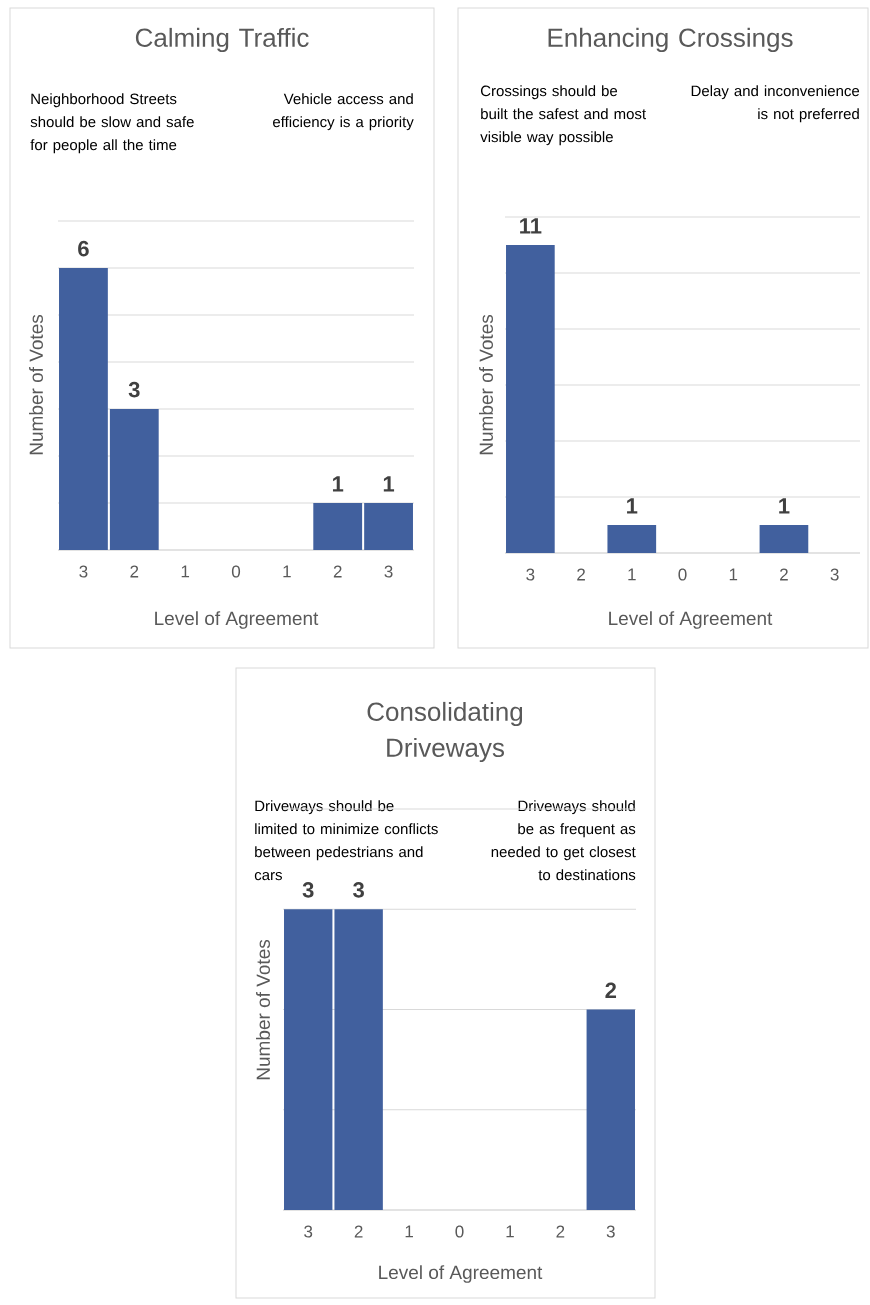 The width and height of the screenshot is (870, 1305). Describe the element at coordinates (445, 732) in the screenshot. I see `chart-title: Consolidating Driveways` at that location.